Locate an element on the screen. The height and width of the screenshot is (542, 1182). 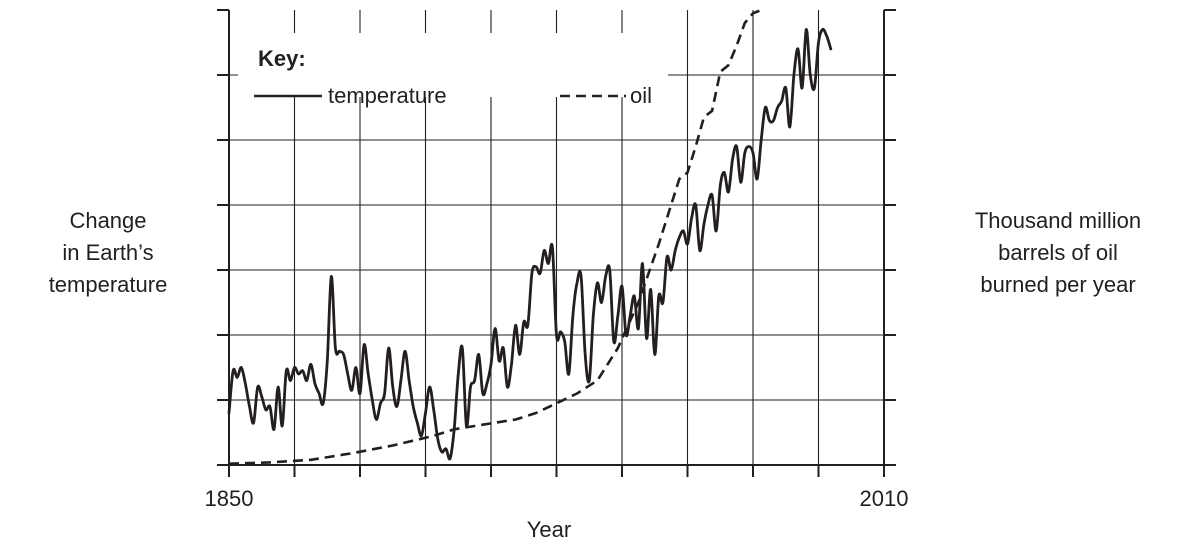
legend: Key: temperature oil is located at coordinates (453, 70).